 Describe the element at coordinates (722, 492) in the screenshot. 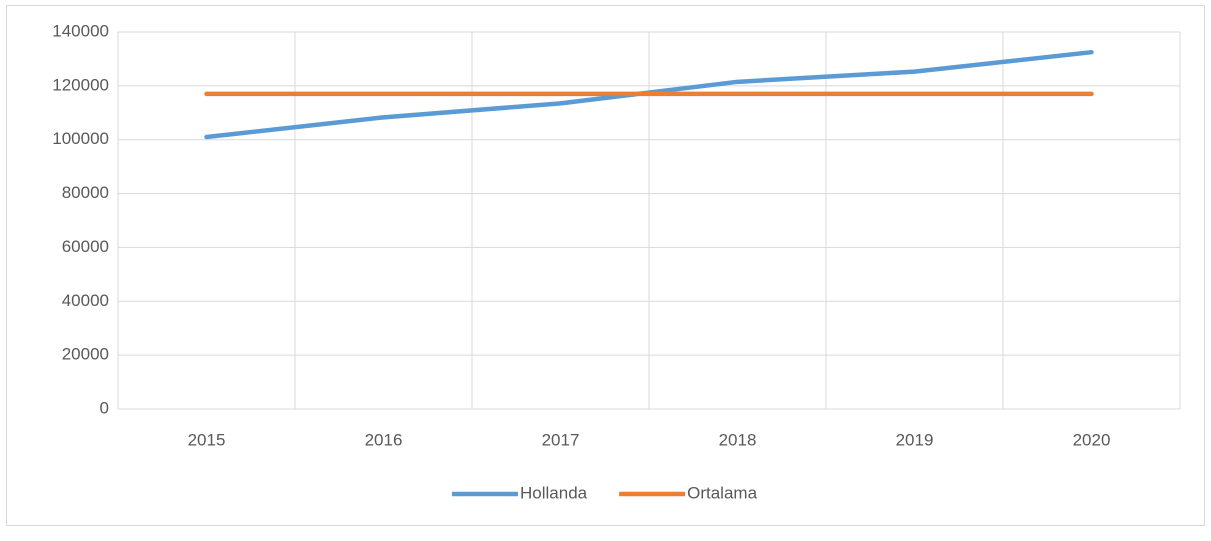

I see `legend-label: Ortalama` at that location.